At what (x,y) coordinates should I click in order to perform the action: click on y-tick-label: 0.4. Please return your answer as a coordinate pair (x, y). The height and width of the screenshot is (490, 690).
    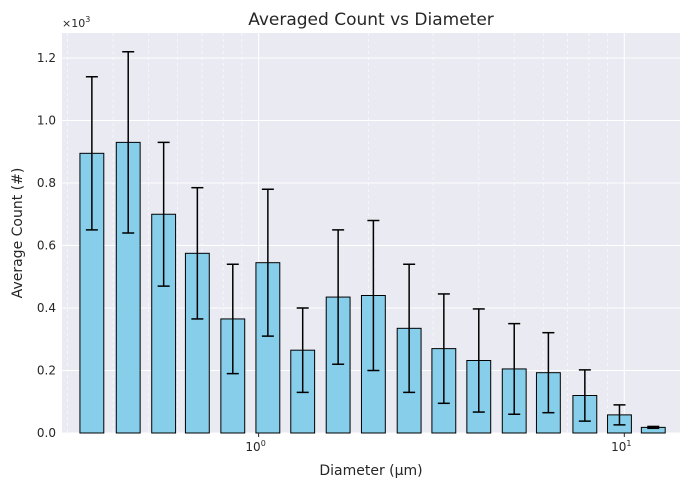
    Looking at the image, I should click on (46, 308).